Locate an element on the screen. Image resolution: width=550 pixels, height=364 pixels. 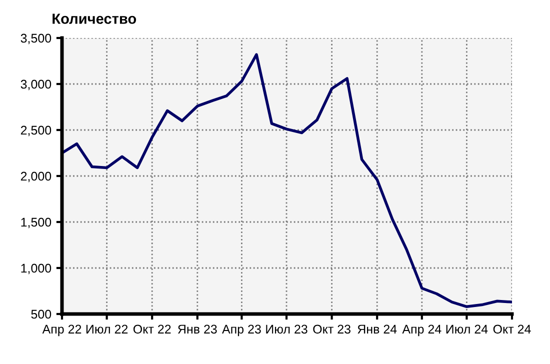
x-tick-label: Окт 23 is located at coordinates (331, 329).